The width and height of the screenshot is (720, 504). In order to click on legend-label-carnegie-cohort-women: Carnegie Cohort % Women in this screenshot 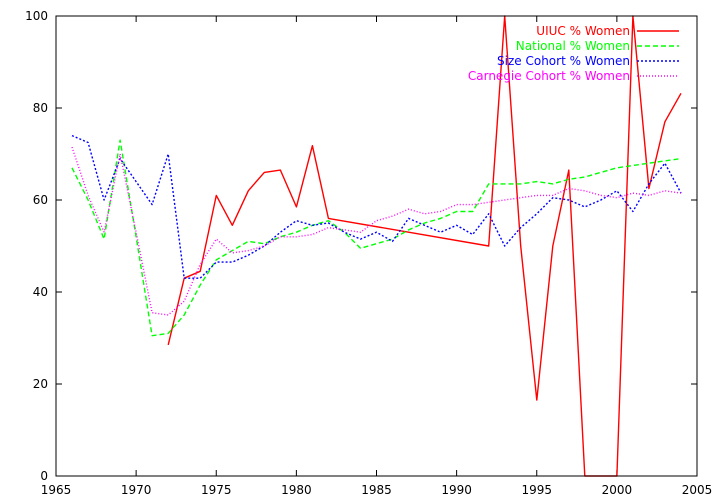, I will do `click(549, 76)`.